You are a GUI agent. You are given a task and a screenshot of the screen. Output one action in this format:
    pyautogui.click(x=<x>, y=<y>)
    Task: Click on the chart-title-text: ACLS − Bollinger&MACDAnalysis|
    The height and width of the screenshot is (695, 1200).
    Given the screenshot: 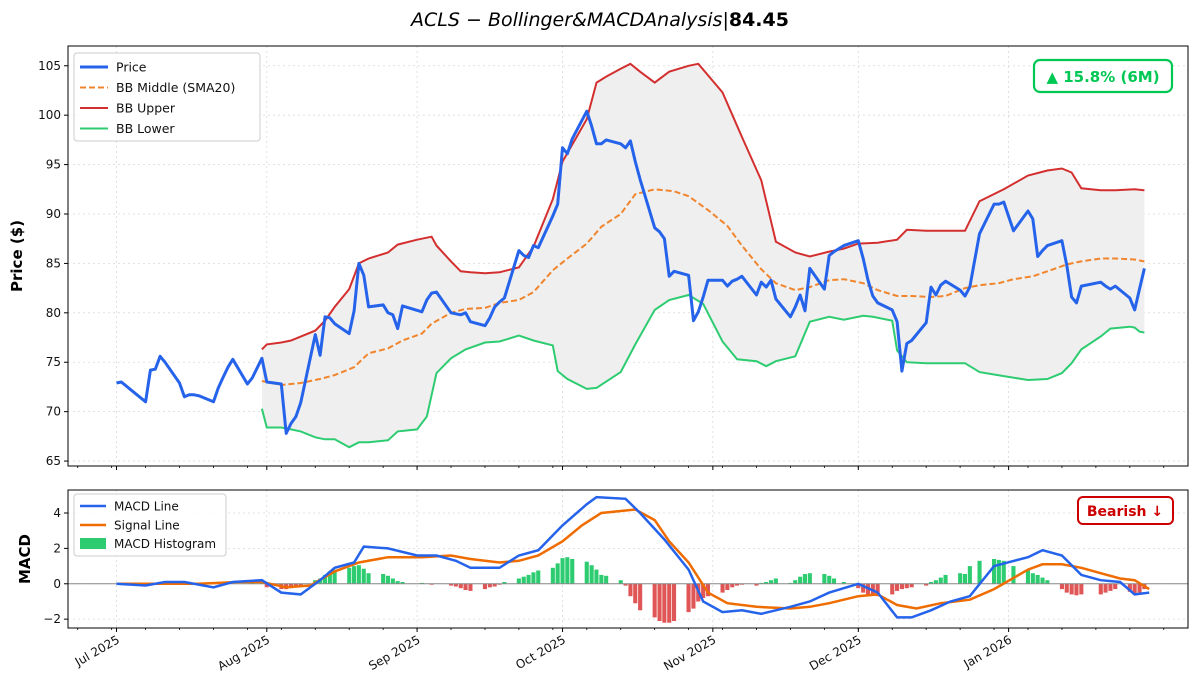 What is the action you would take?
    pyautogui.click(x=569, y=20)
    